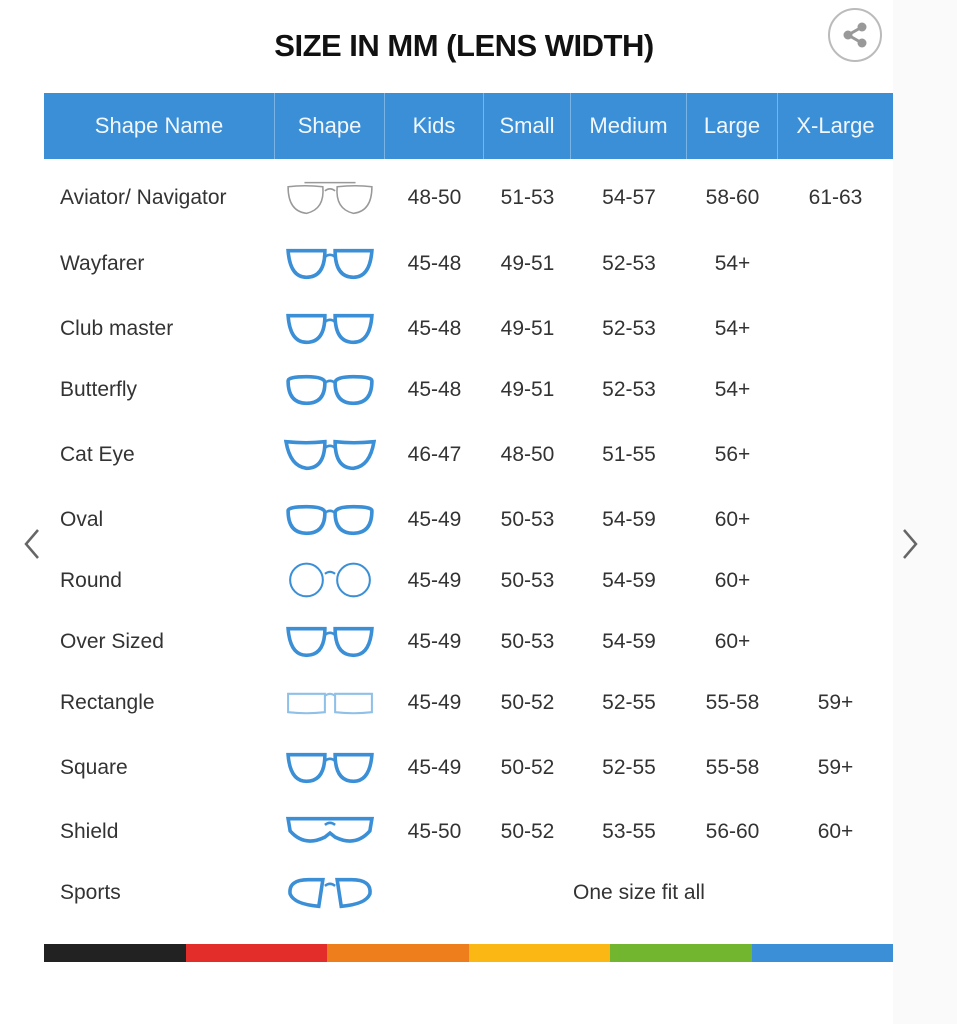 This screenshot has width=957, height=1024. Describe the element at coordinates (434, 454) in the screenshot. I see `size-kids: 46-47` at that location.